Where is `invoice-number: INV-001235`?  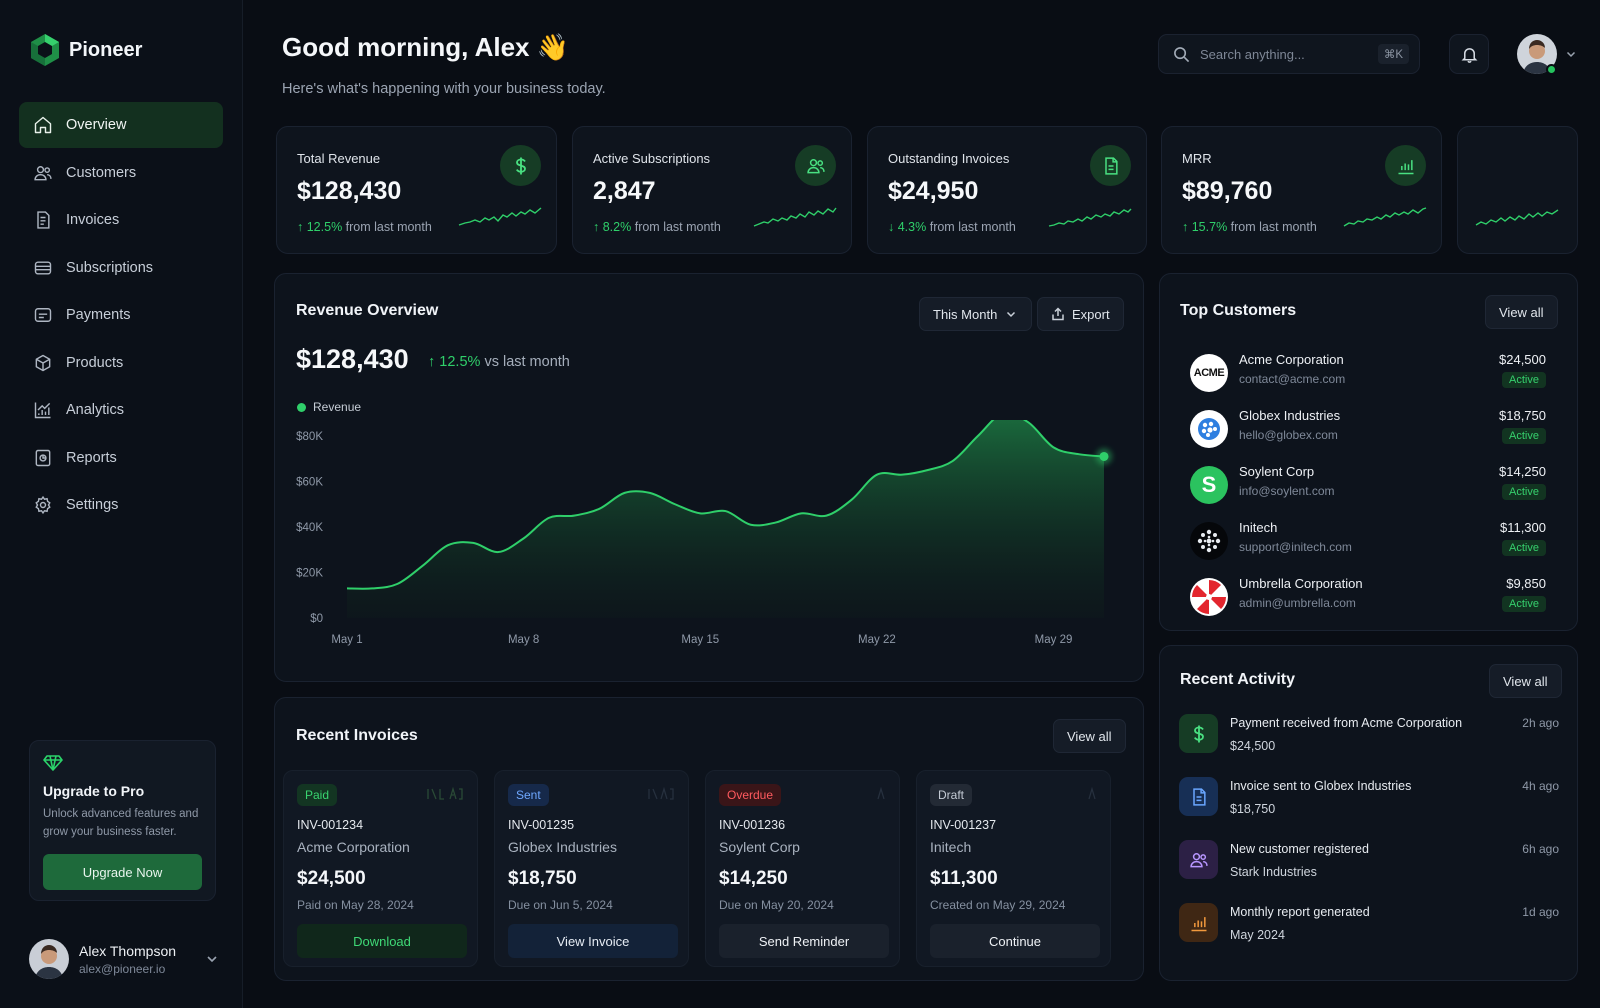 invoice-number: INV-001235 is located at coordinates (541, 825).